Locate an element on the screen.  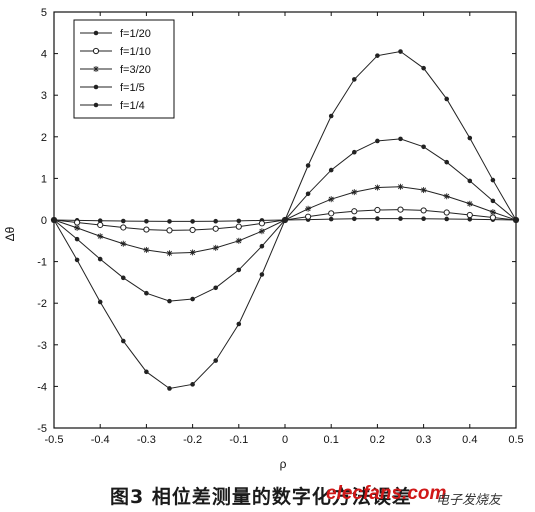
x-tick-label: -0.5 is located at coordinates (54, 440).